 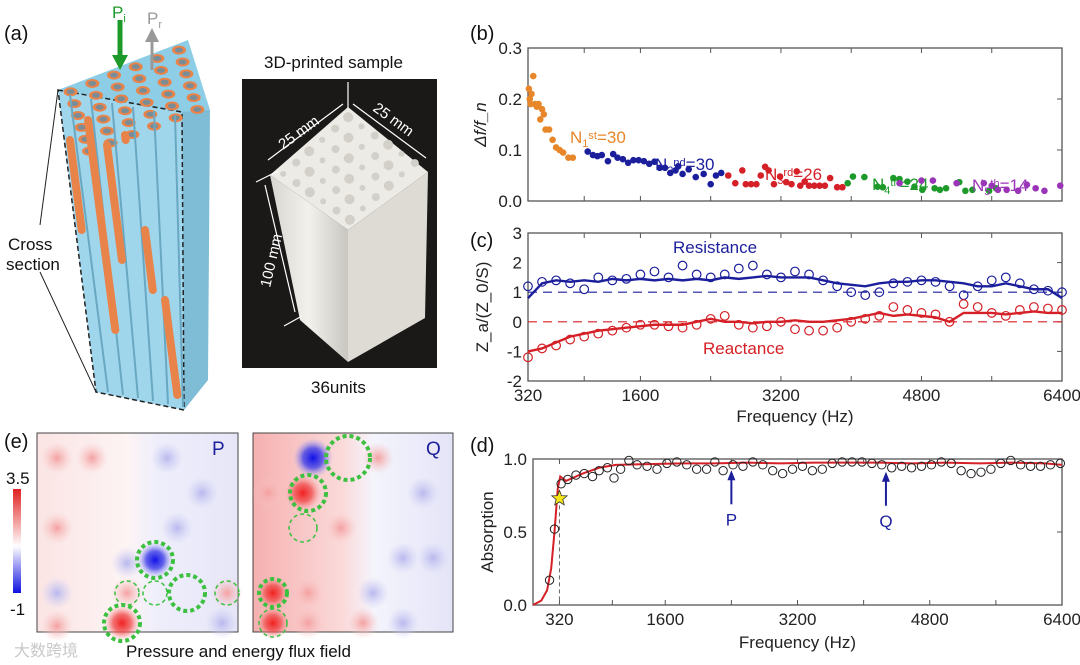 I want to click on label-rest: =30, so click(x=611, y=137).